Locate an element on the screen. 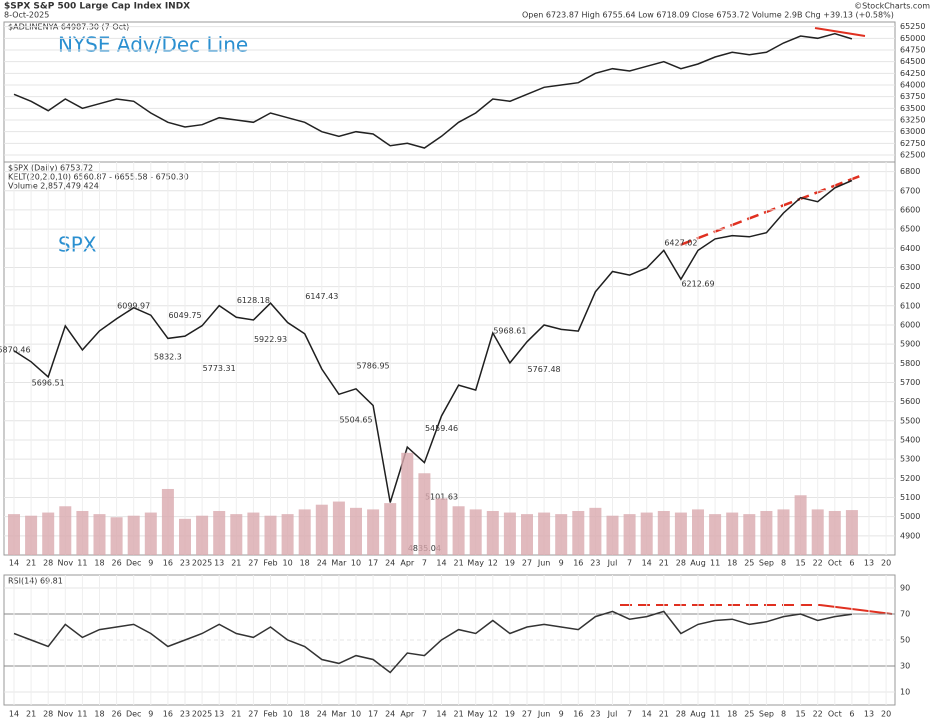 The width and height of the screenshot is (936, 724). x-tick-label: 25 is located at coordinates (749, 563).